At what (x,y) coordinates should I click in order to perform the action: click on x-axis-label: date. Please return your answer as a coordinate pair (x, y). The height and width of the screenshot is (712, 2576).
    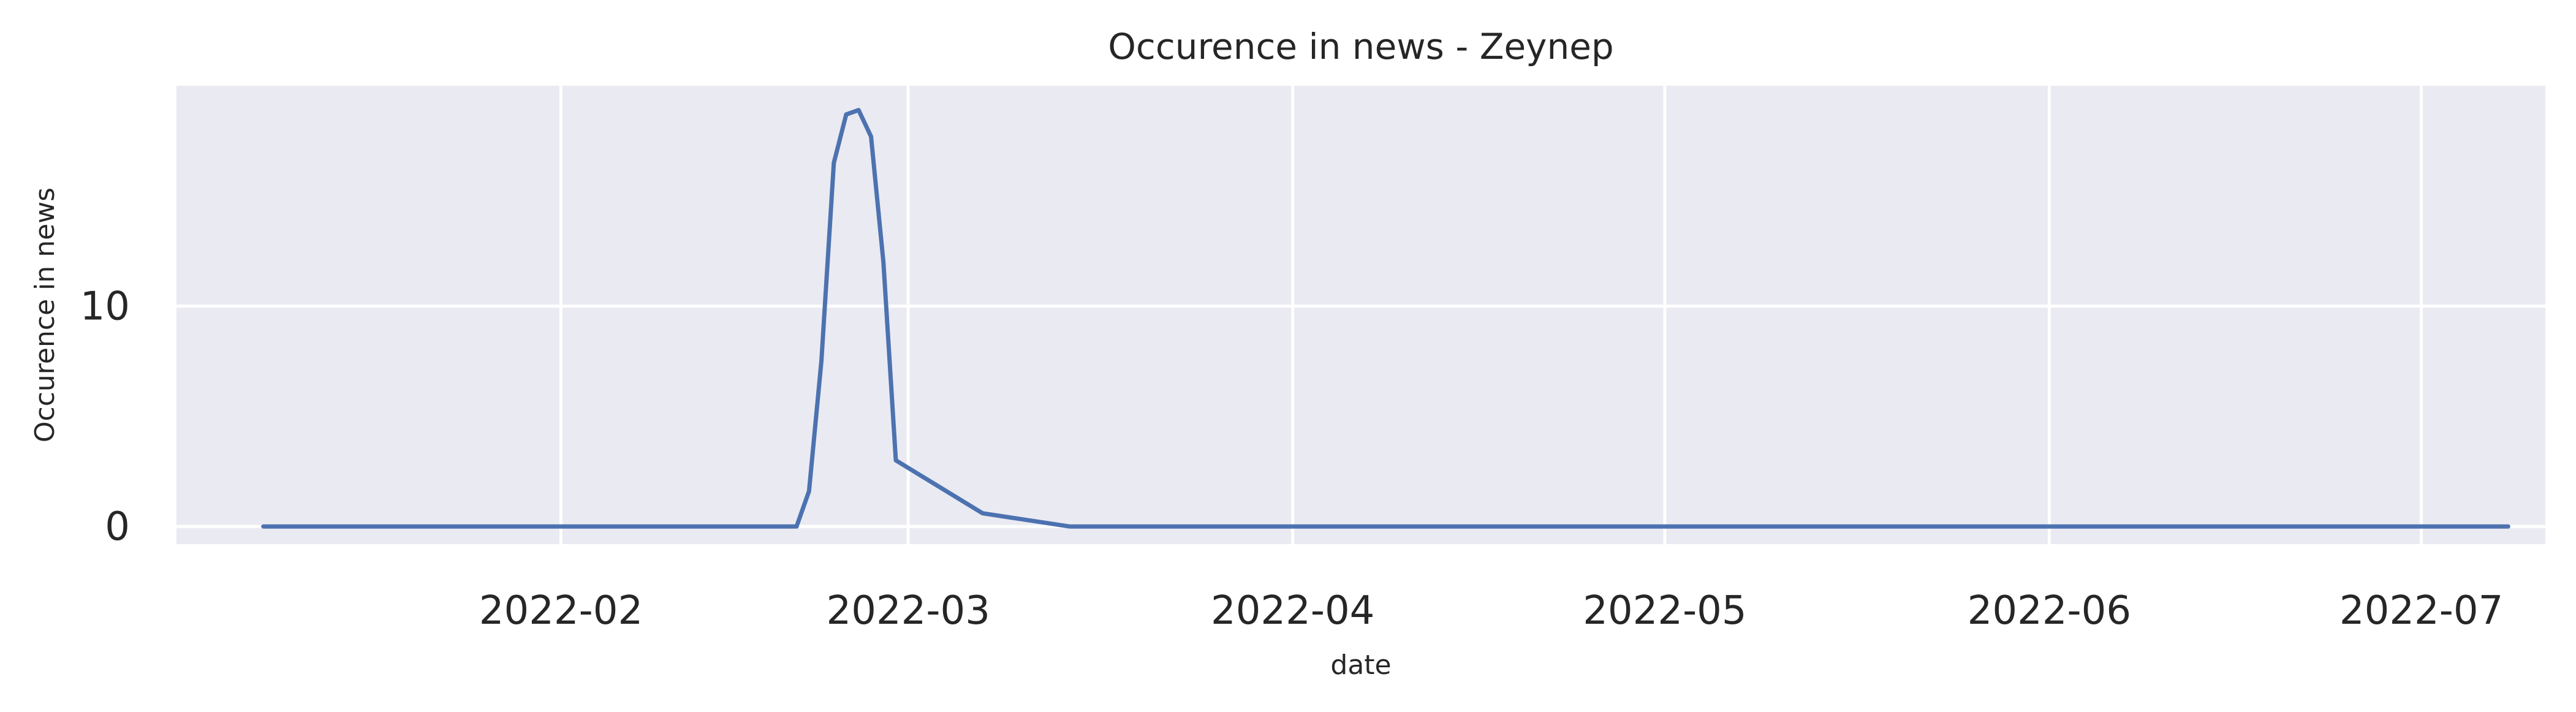
    Looking at the image, I should click on (1360, 665).